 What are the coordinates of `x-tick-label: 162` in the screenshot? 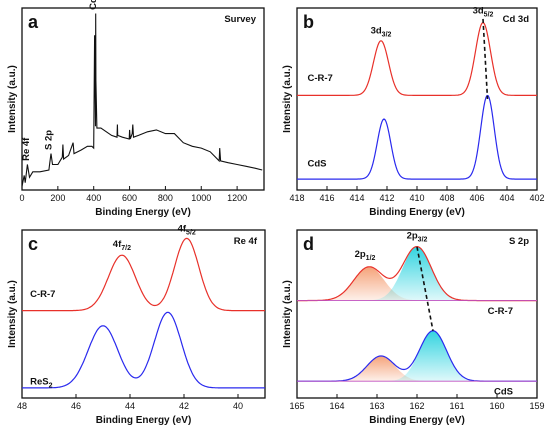 It's located at (416, 406).